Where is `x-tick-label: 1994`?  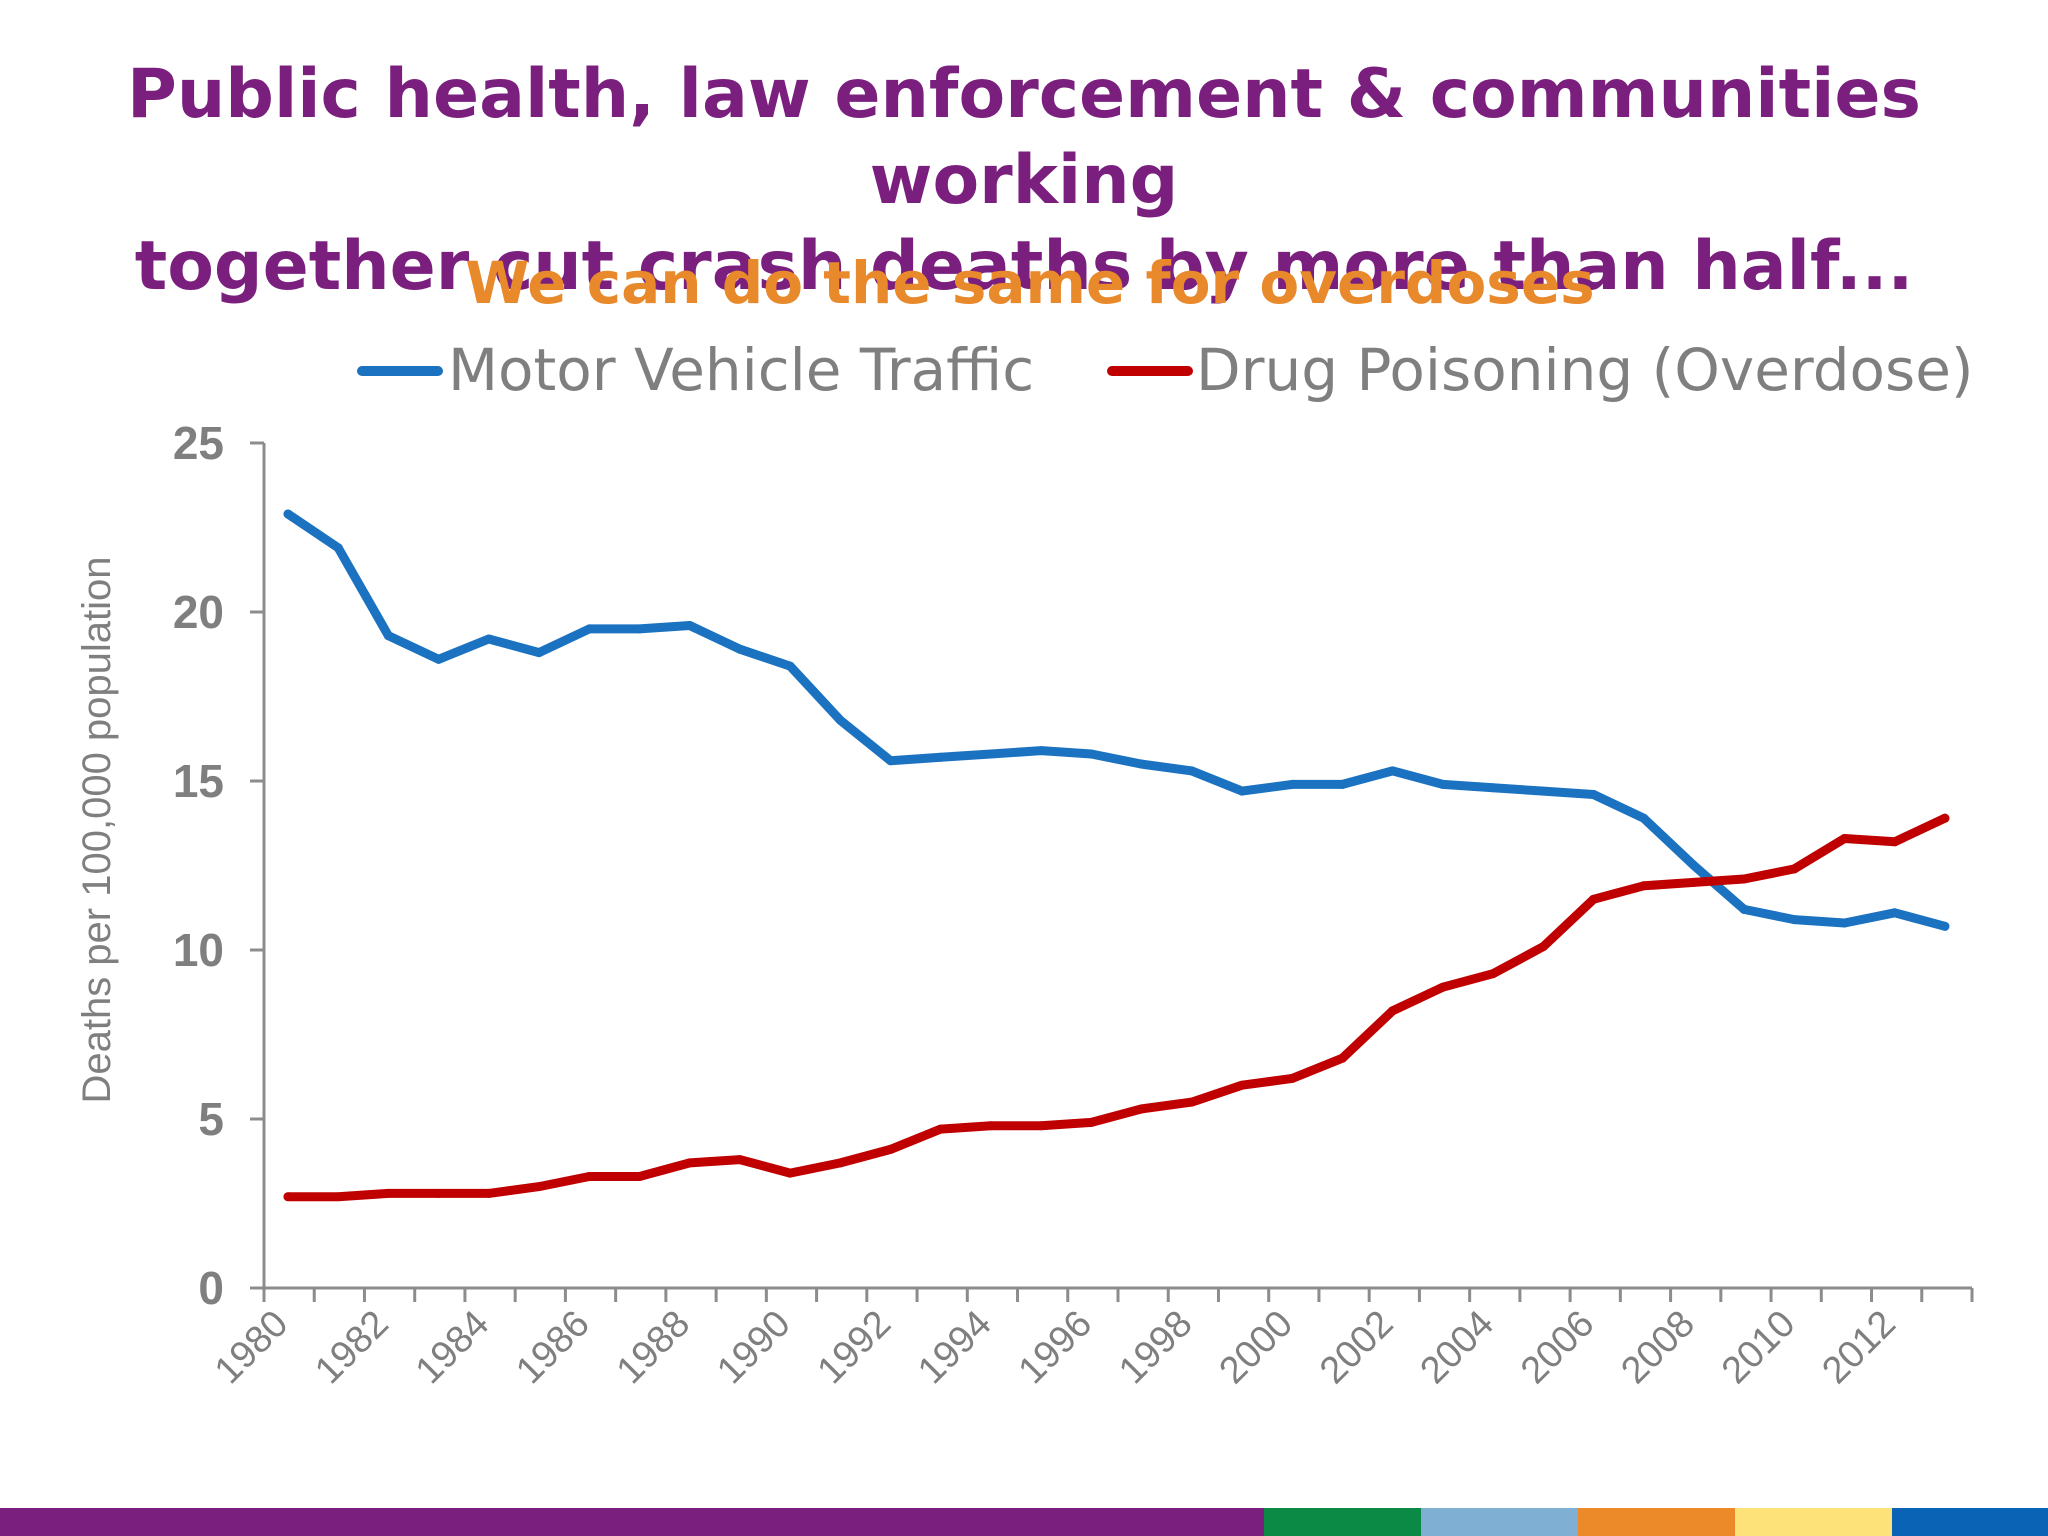
x-tick-label: 1994 is located at coordinates (954, 1347).